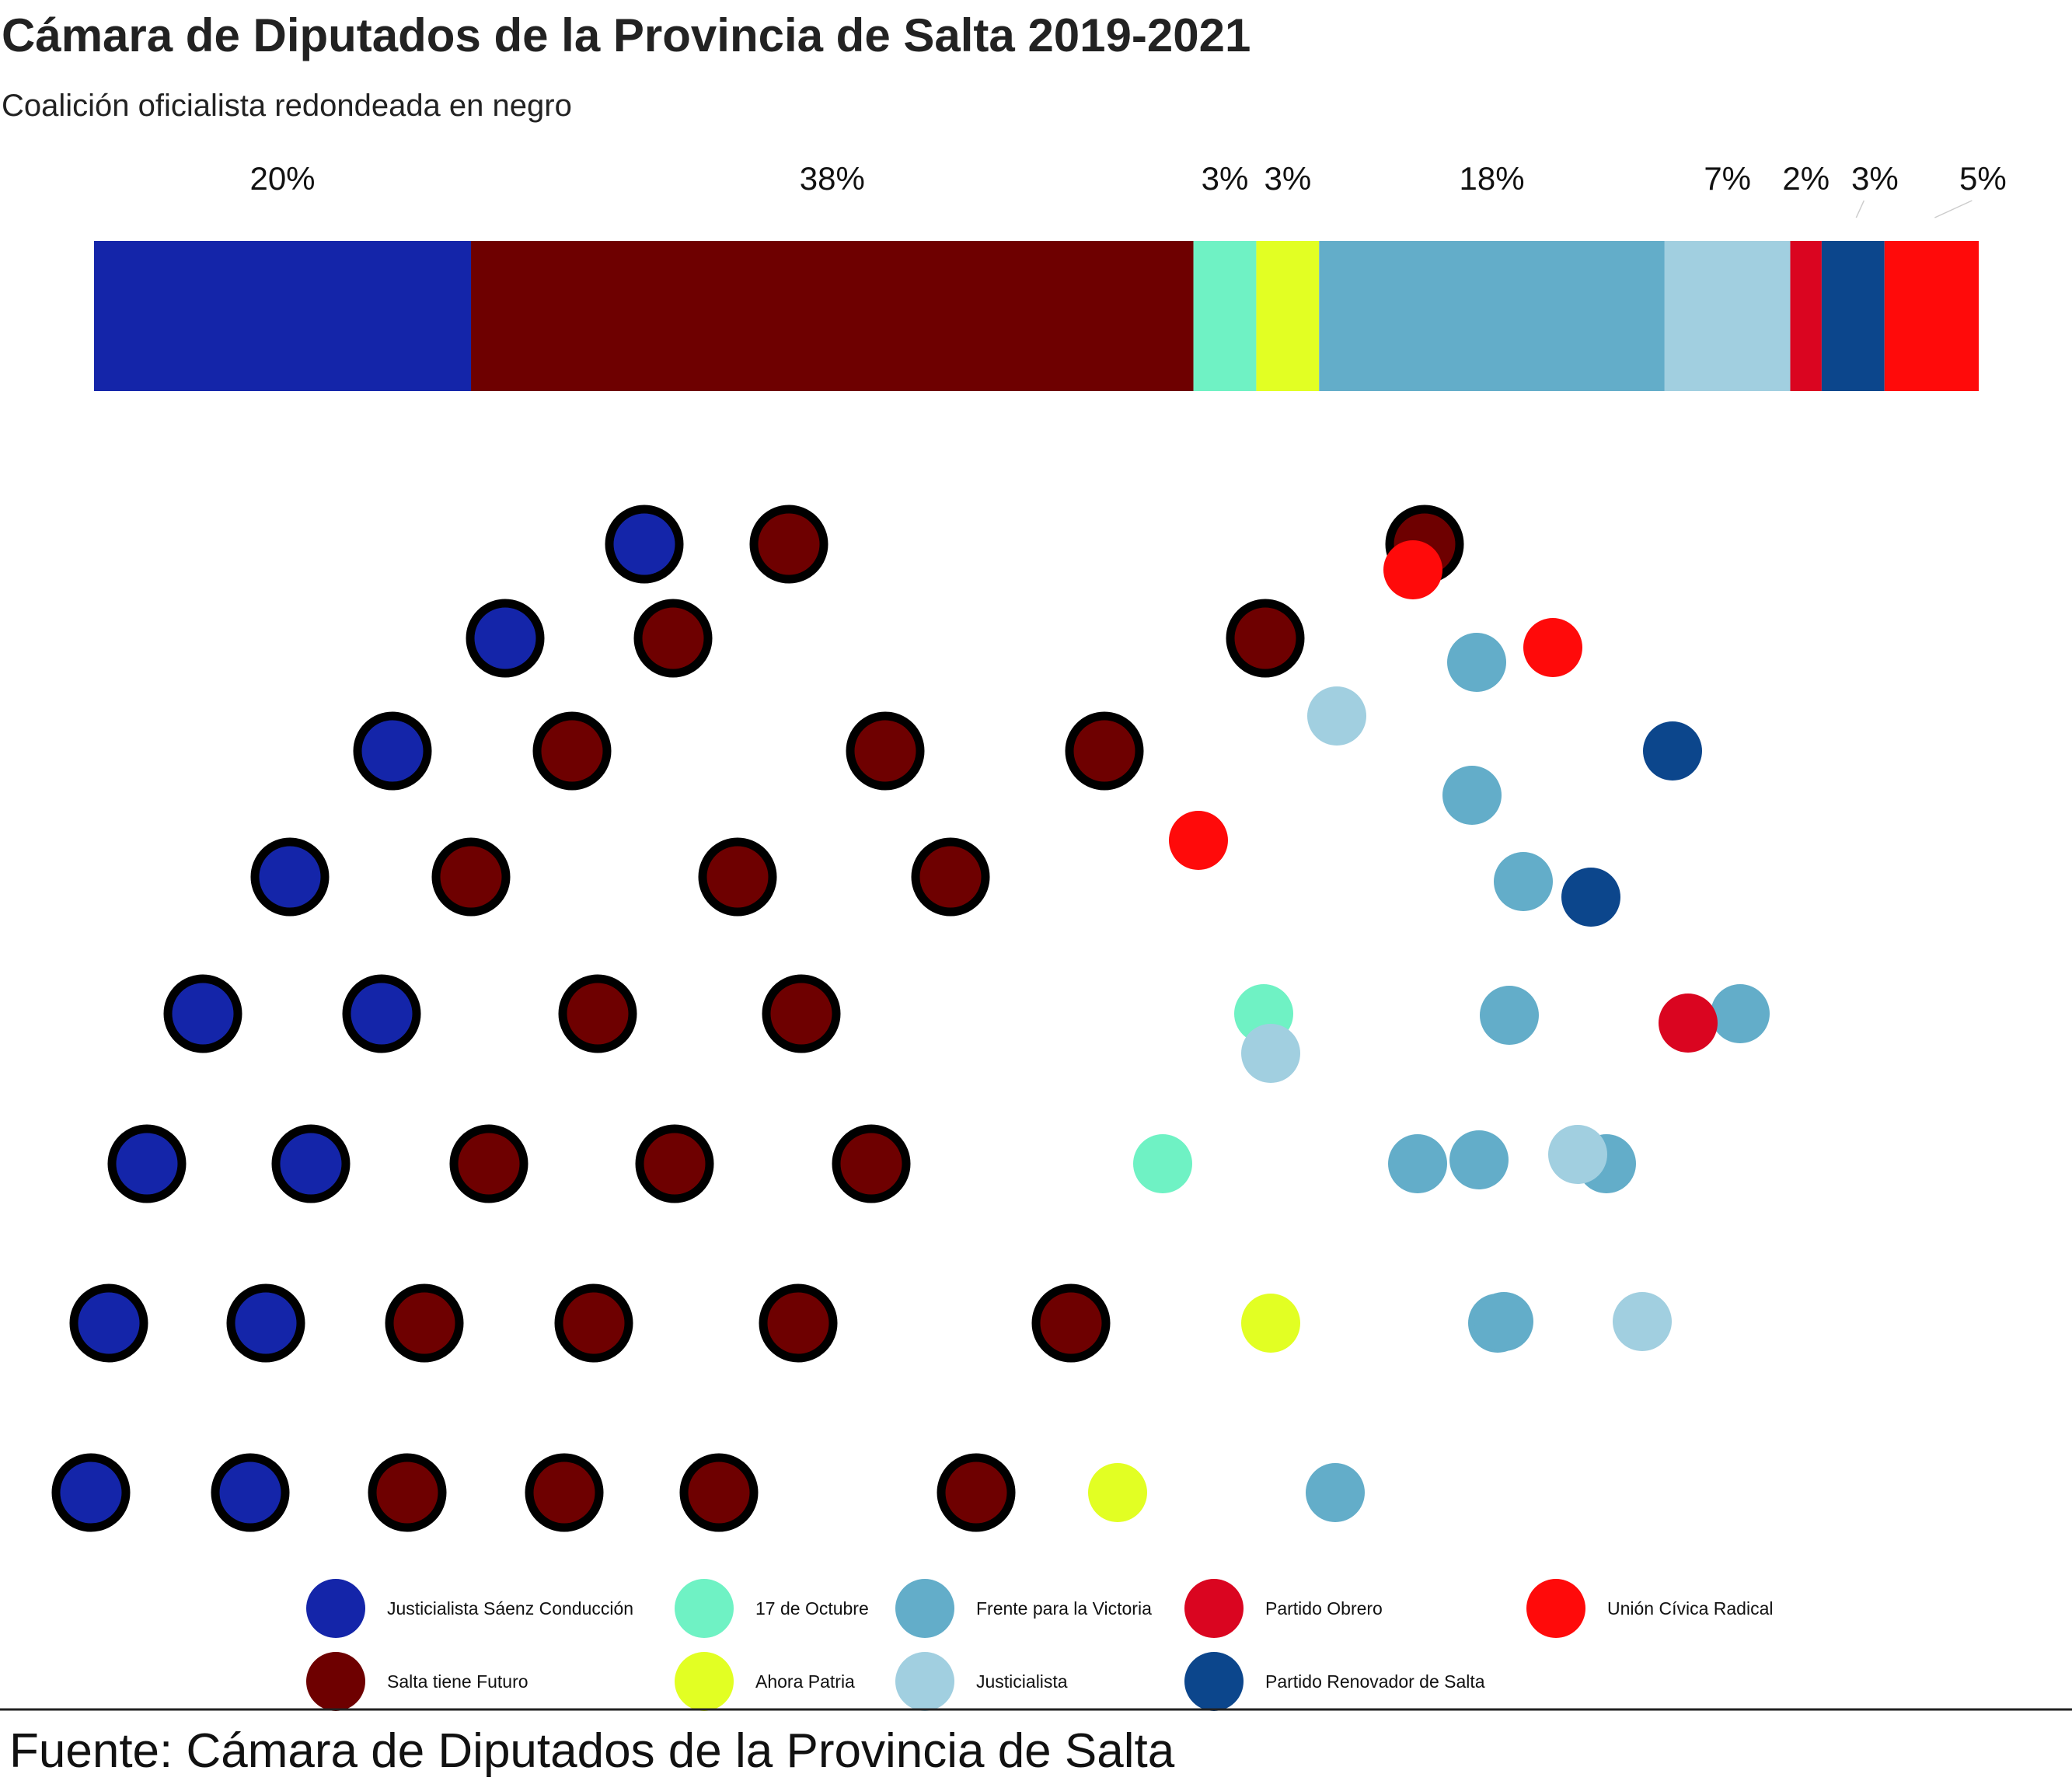 Image resolution: width=2072 pixels, height=1781 pixels. Describe the element at coordinates (805, 1681) in the screenshot. I see `legend-label-3: Ahora Patria` at that location.